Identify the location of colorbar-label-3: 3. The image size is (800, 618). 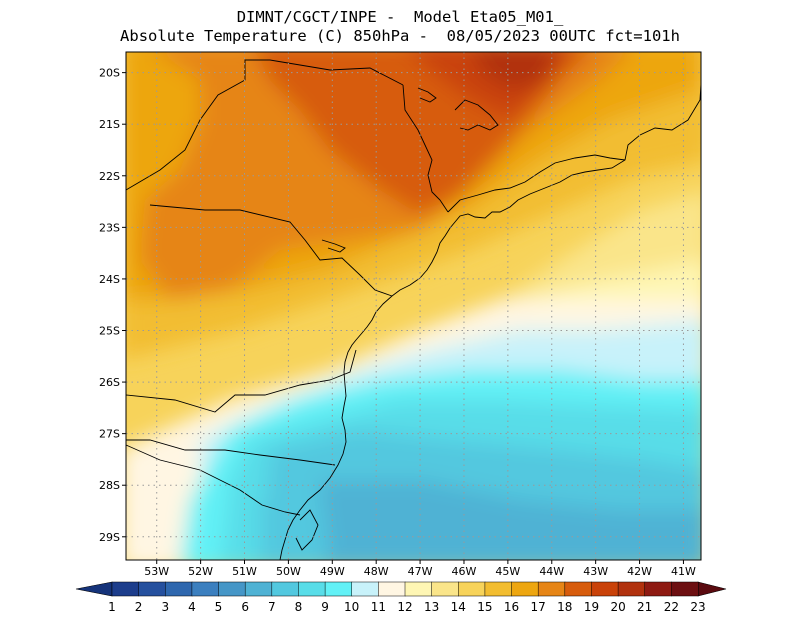
(165, 607).